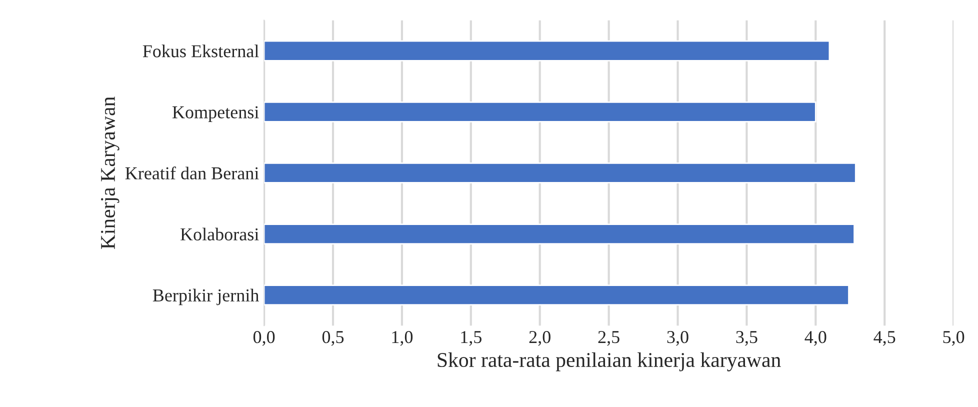  Describe the element at coordinates (677, 338) in the screenshot. I see `x-tick-label: 3,0` at that location.